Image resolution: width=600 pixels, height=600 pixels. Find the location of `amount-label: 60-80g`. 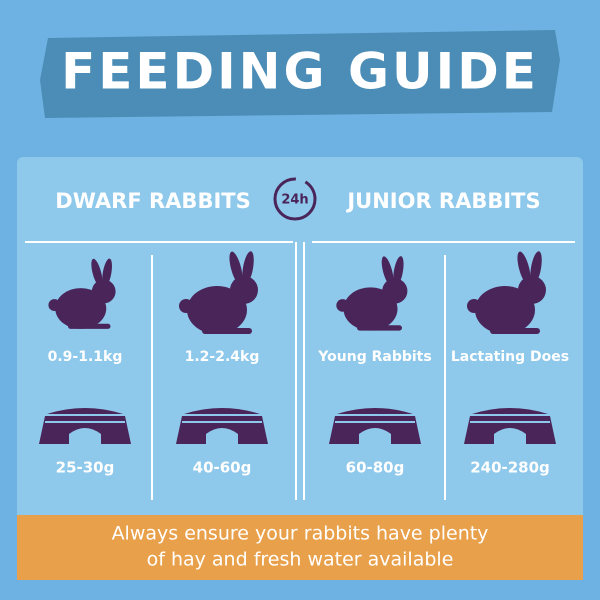

amount-label: 60-80g is located at coordinates (375, 468).